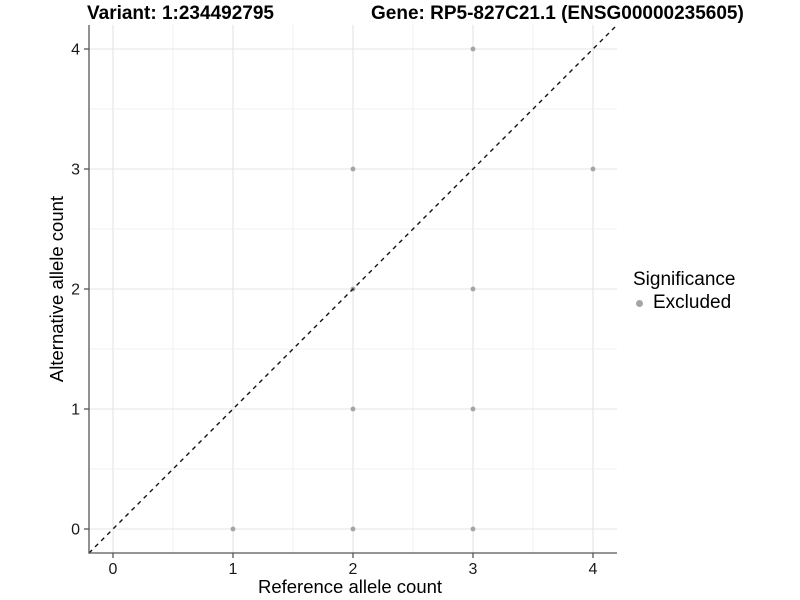 Image resolution: width=800 pixels, height=600 pixels. I want to click on y-tick-label: 4, so click(75, 50).